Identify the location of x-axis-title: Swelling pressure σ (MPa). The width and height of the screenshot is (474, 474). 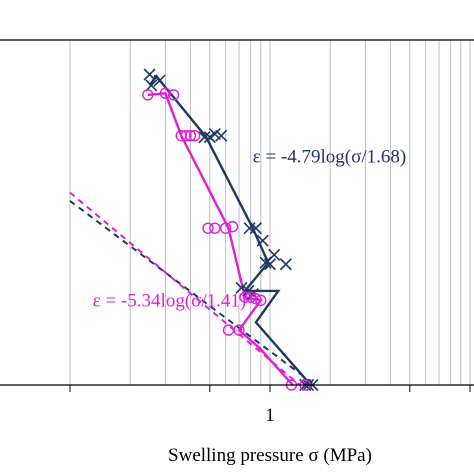
(270, 455).